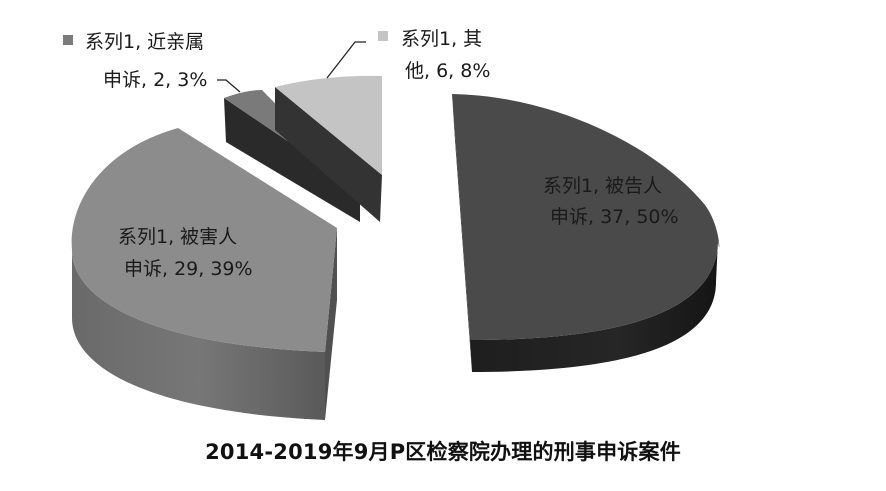  I want to click on label-other-line1: 系列1, 其, so click(441, 39).